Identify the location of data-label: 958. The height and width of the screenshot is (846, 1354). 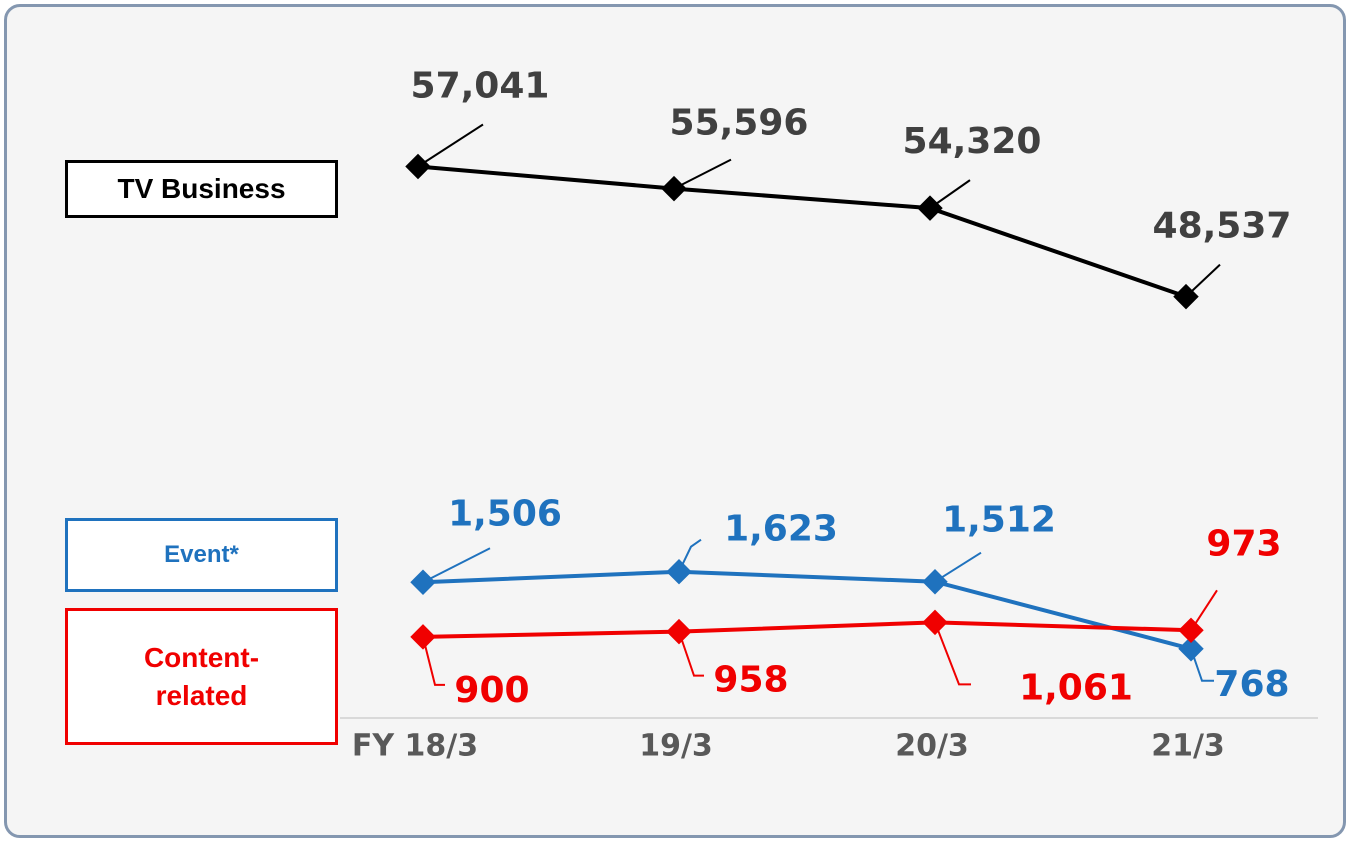
(750, 680).